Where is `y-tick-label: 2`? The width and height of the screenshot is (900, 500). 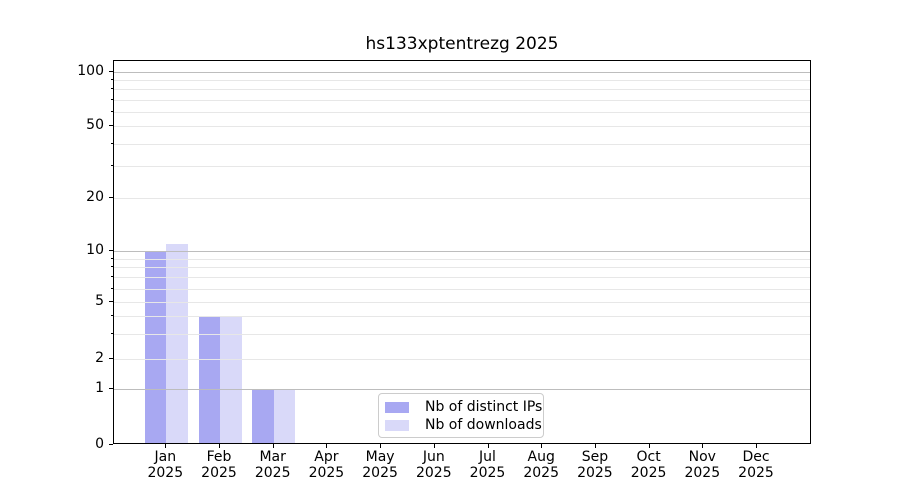 y-tick-label: 2 is located at coordinates (99, 357).